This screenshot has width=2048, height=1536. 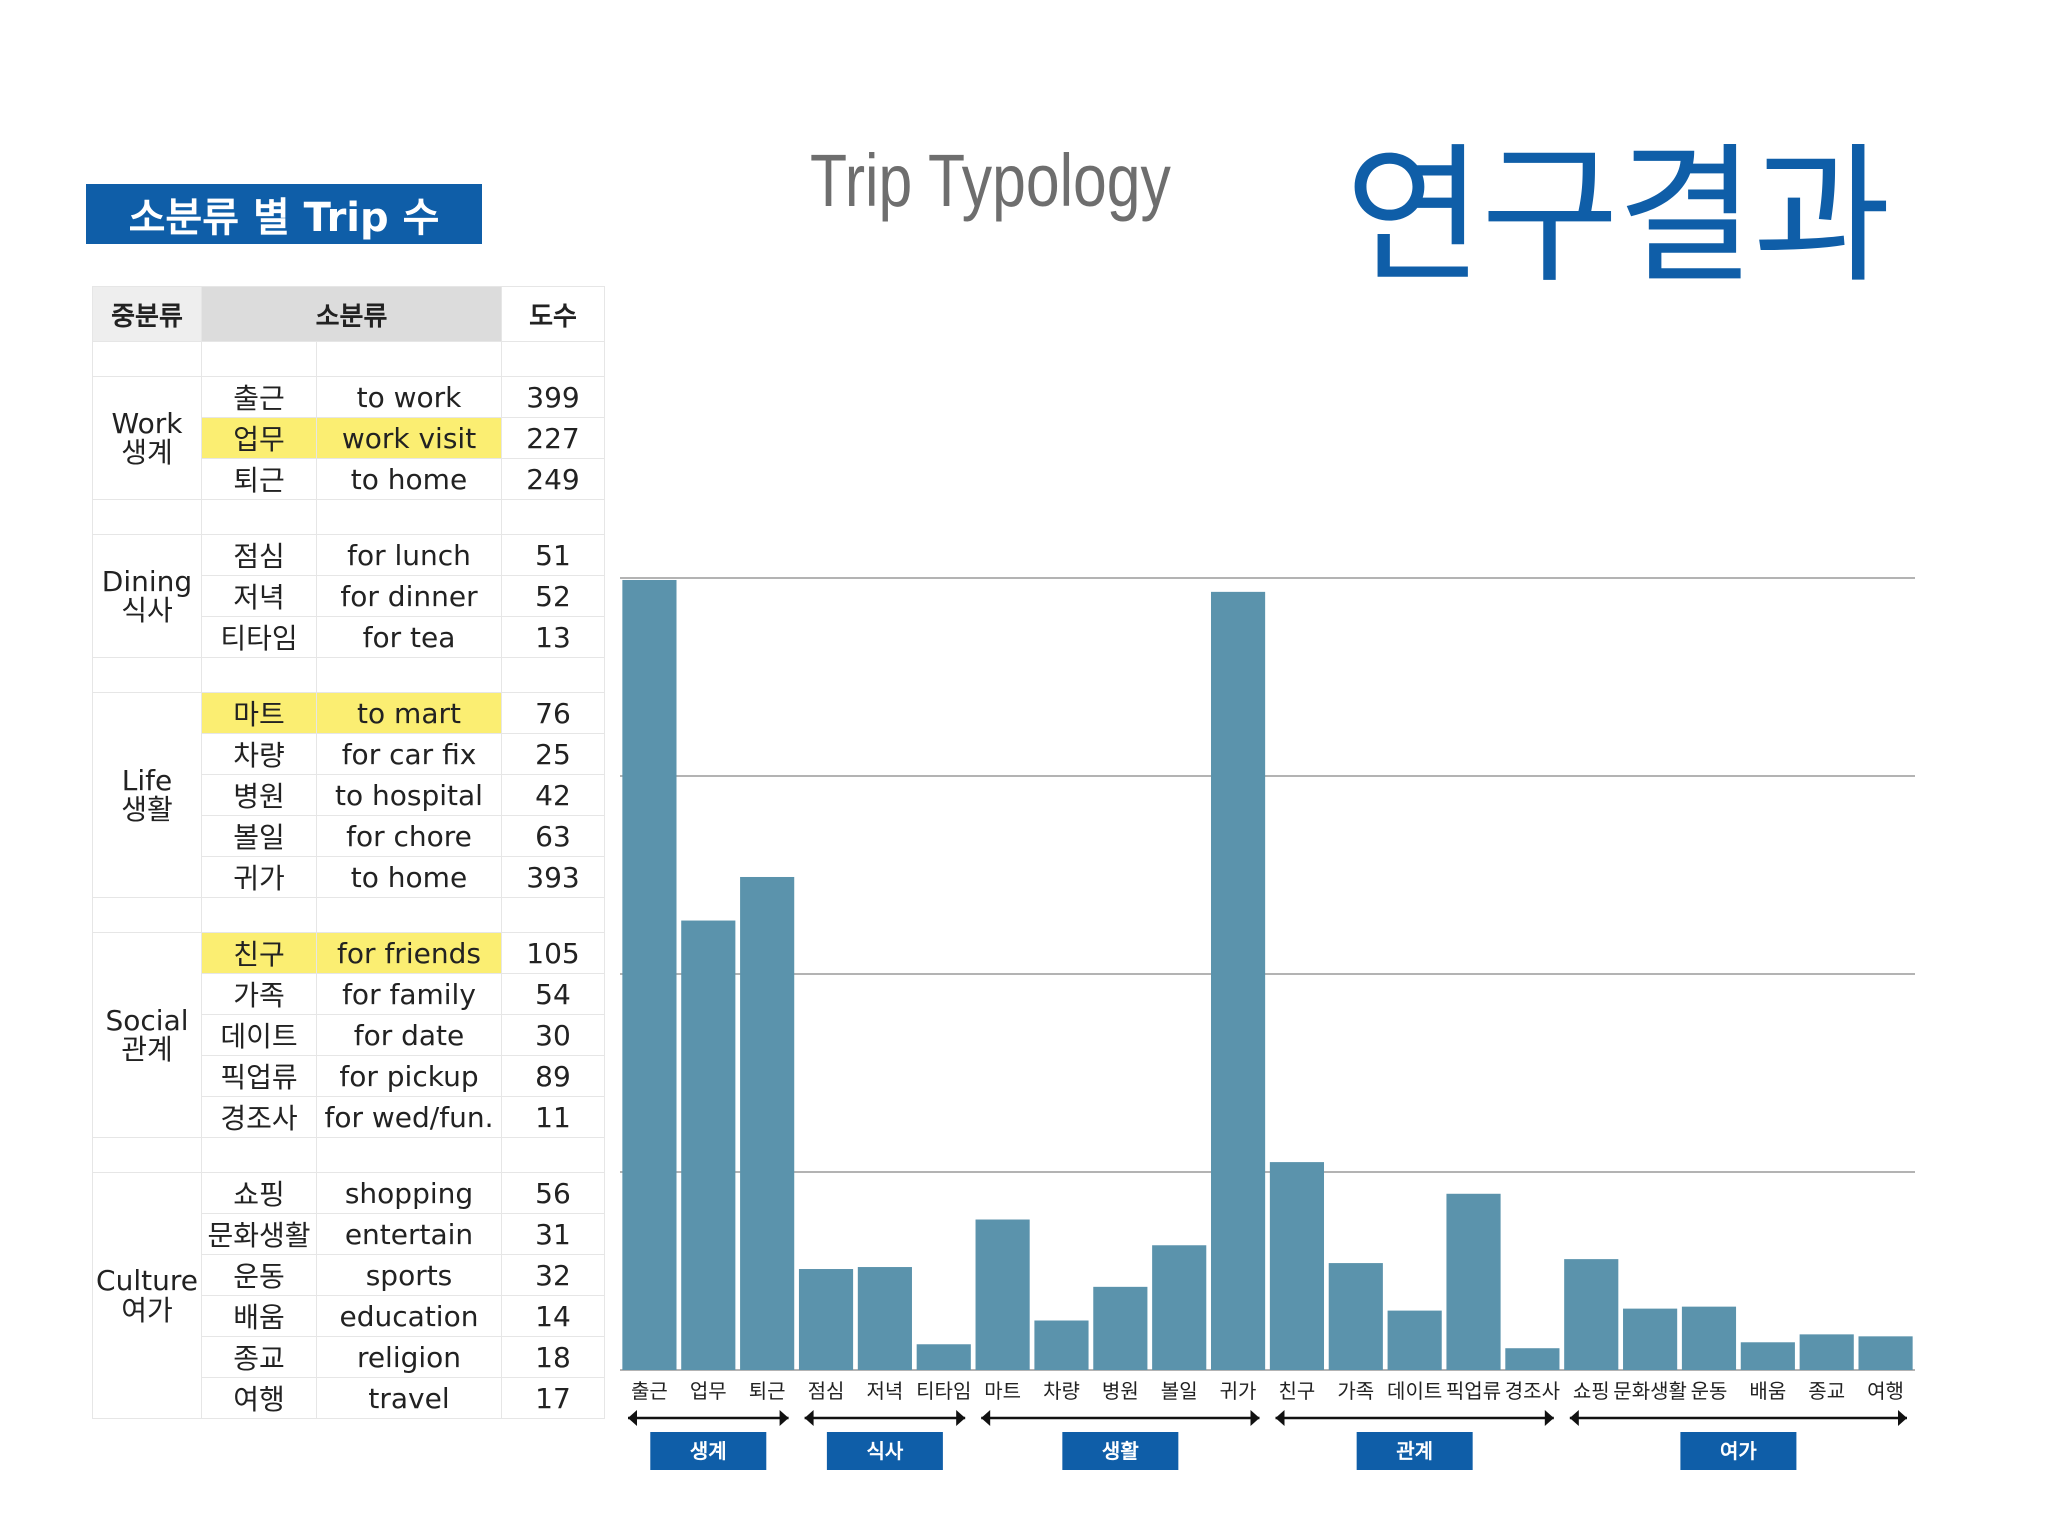 I want to click on table-header-row: 중분류 소분류 도수, so click(x=348, y=314).